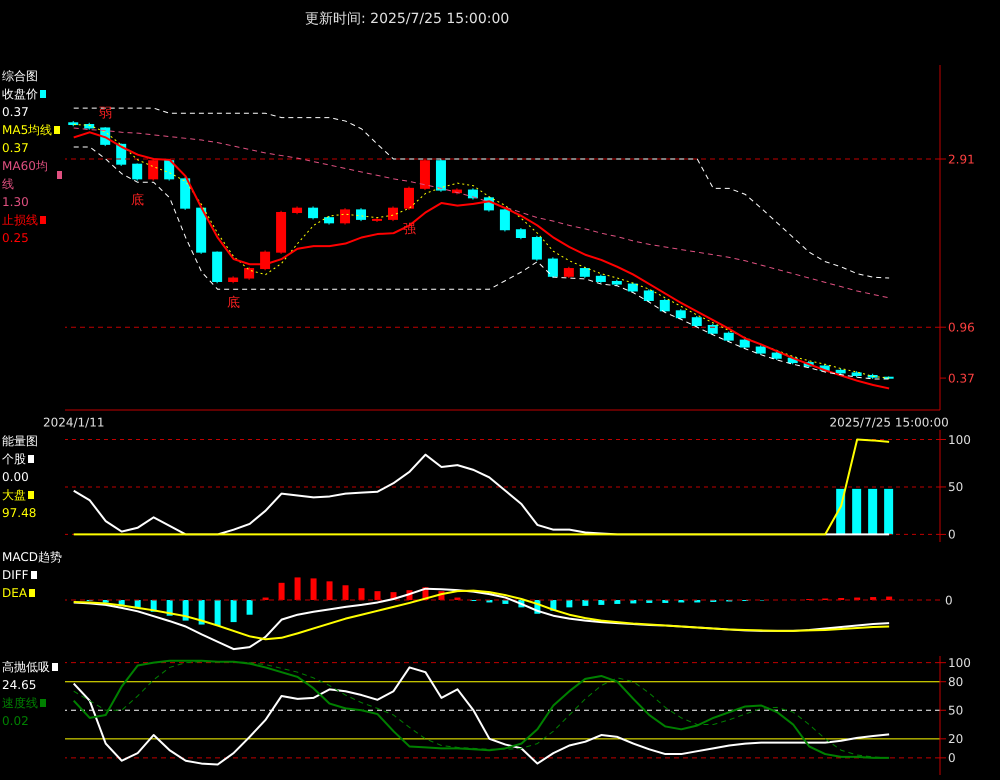 Image resolution: width=1000 pixels, height=780 pixels. Describe the element at coordinates (16, 238) in the screenshot. I see `text: 0.25` at that location.